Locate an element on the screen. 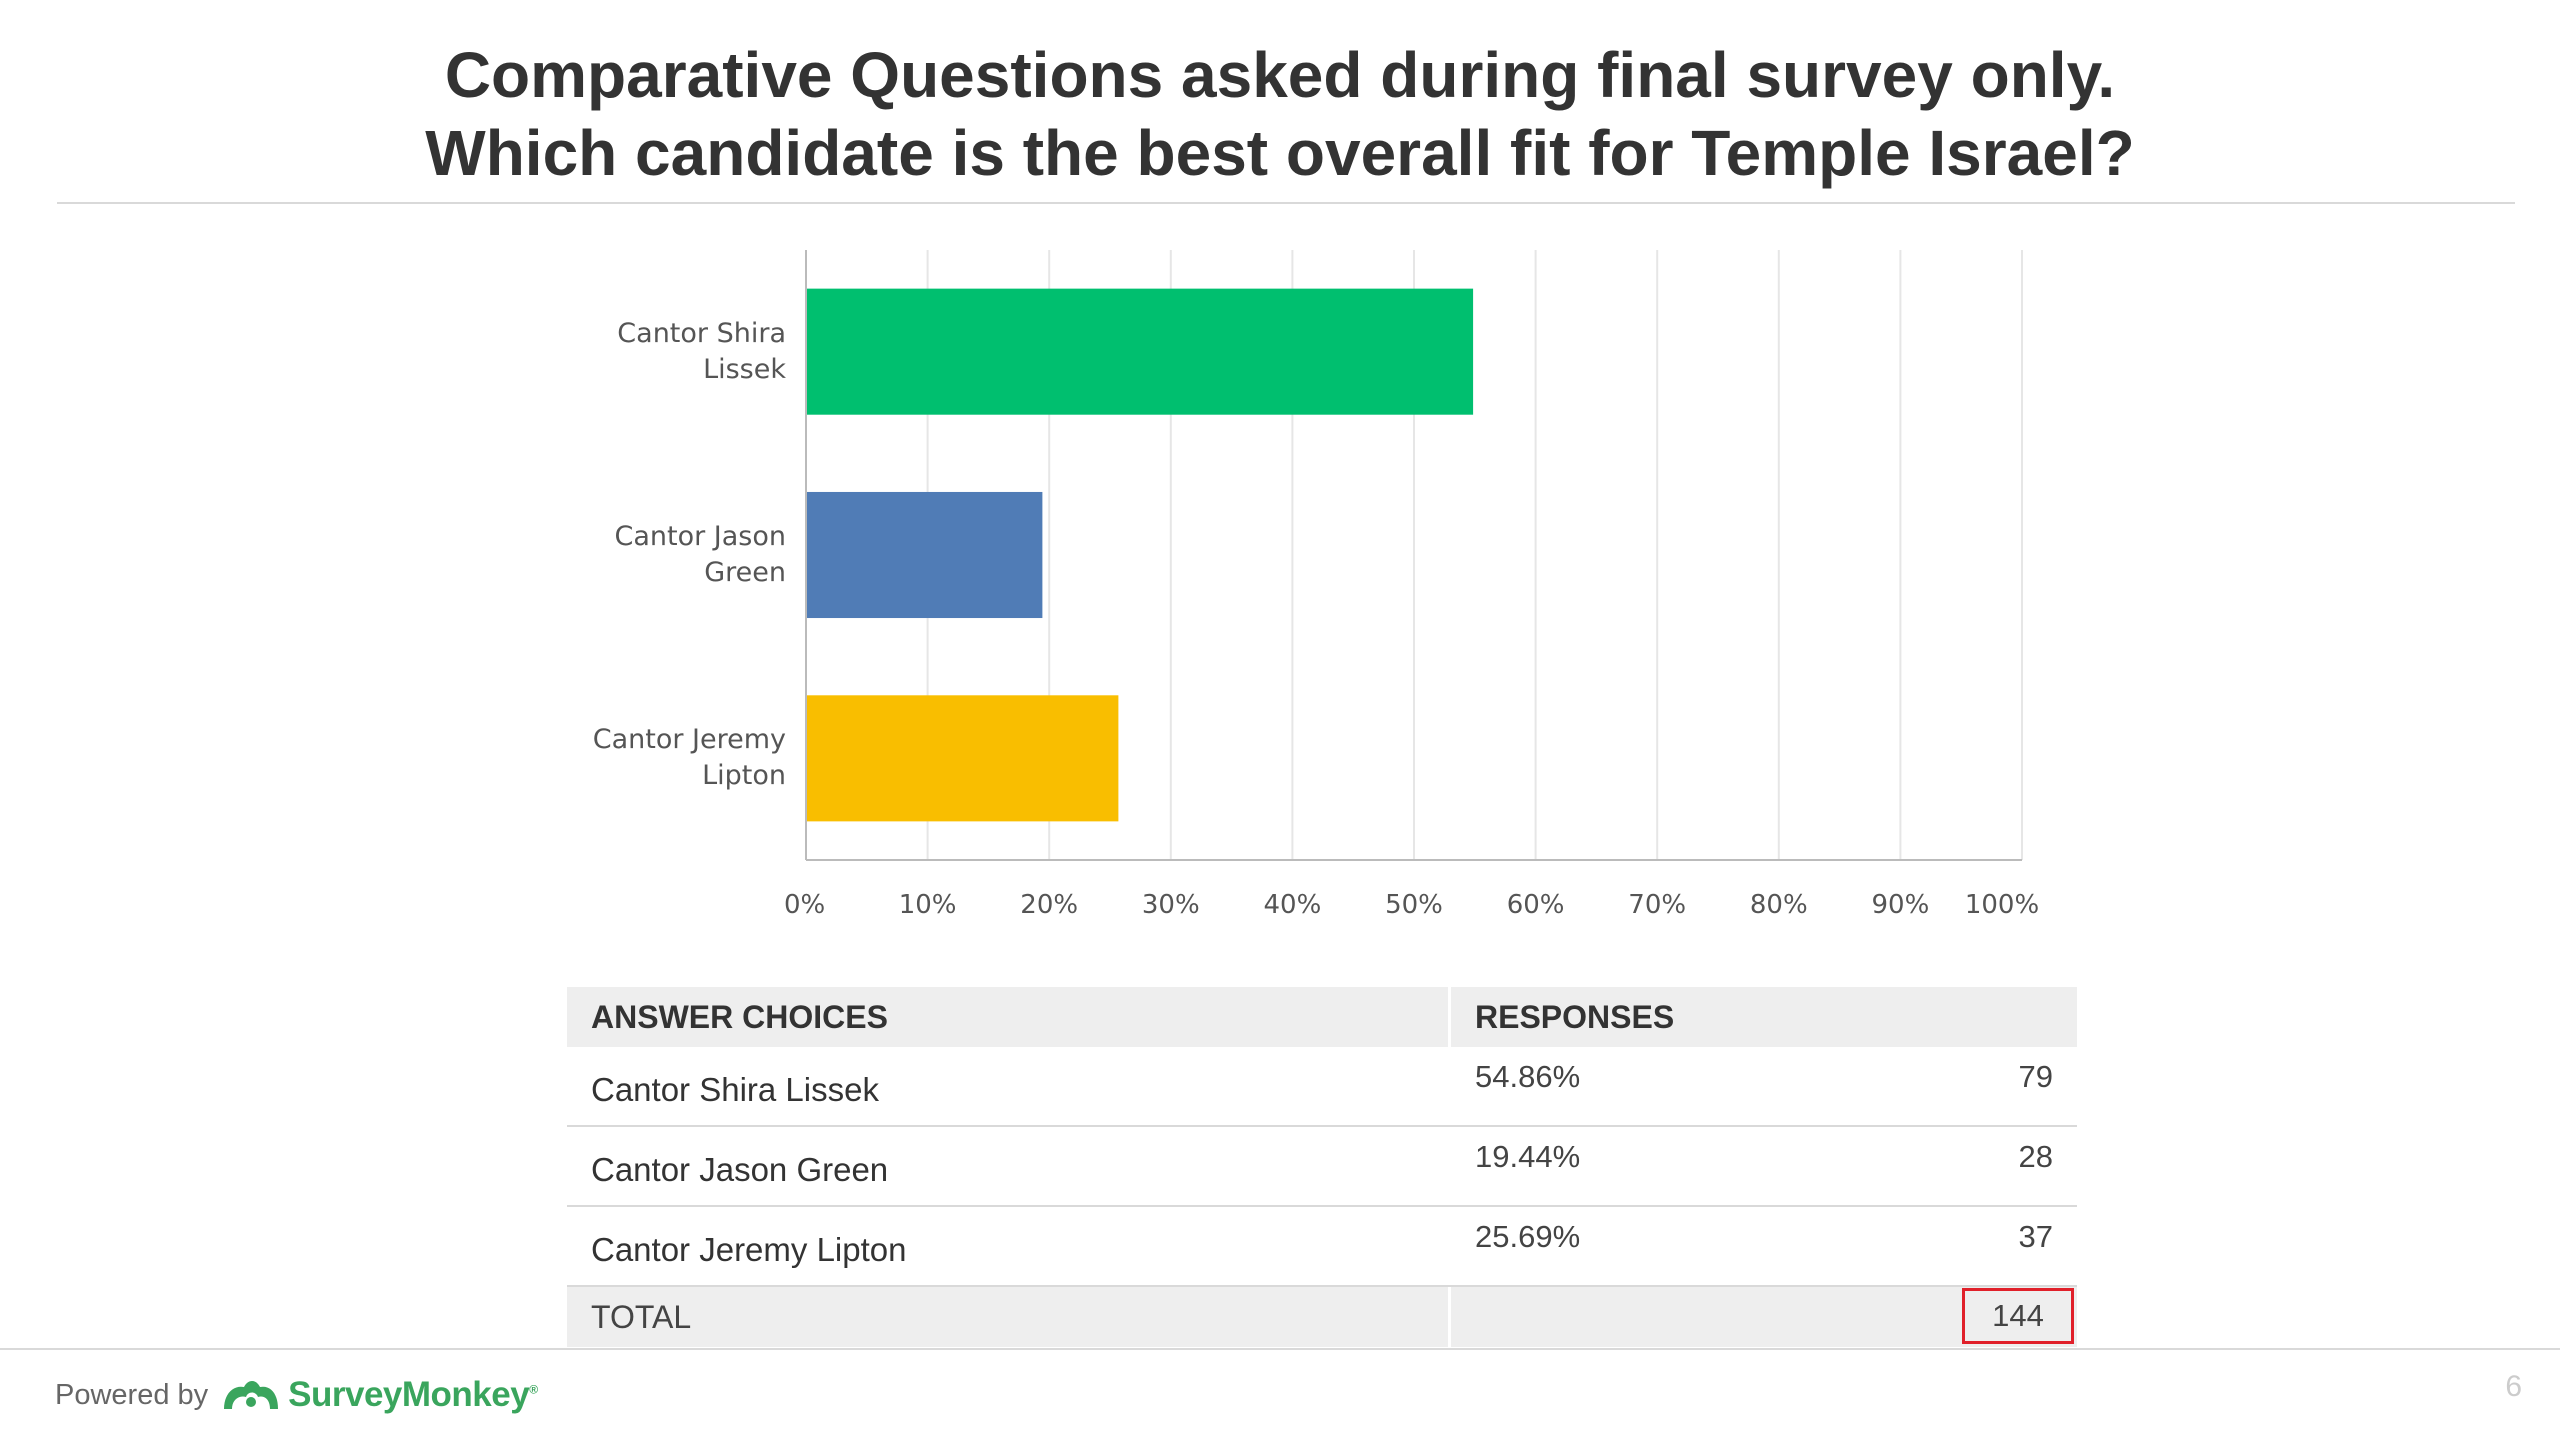 The width and height of the screenshot is (2560, 1440). response-count: 37 is located at coordinates (2035, 1236).